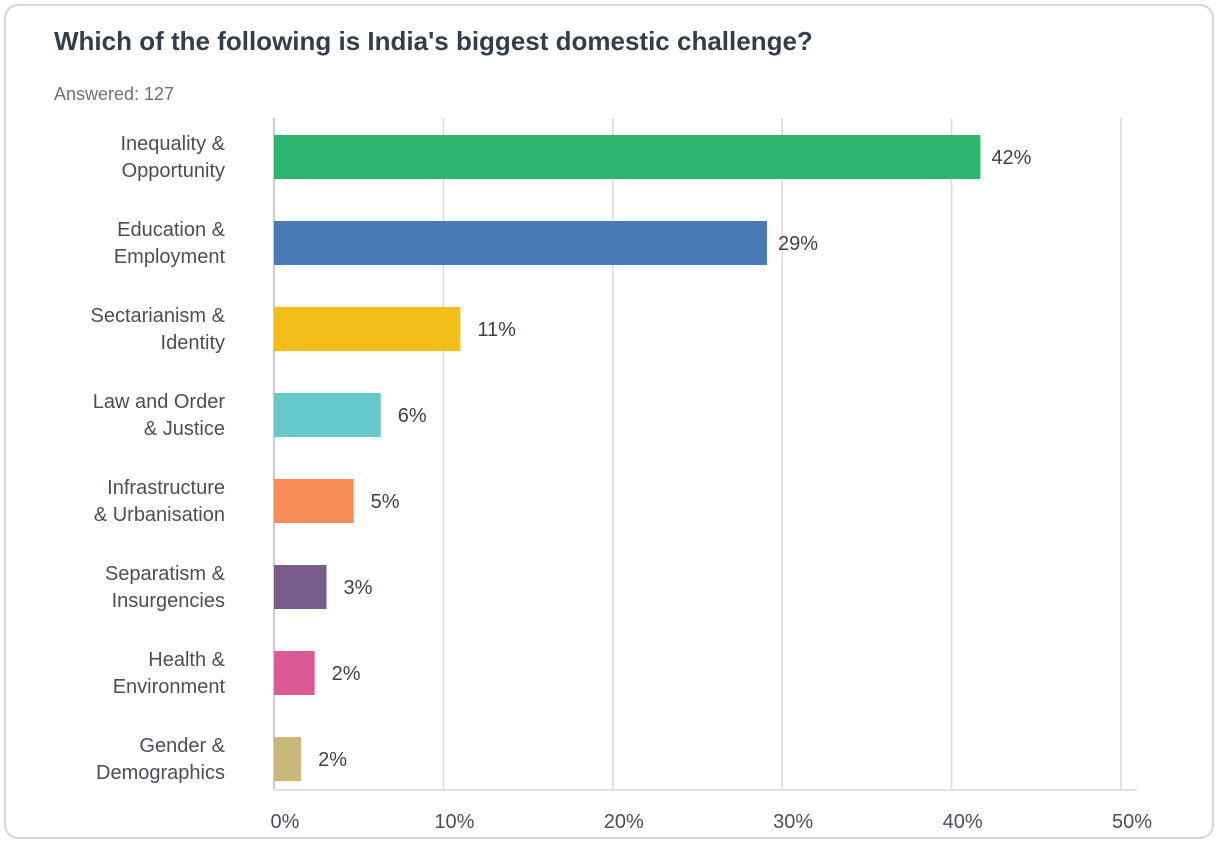  Describe the element at coordinates (793, 822) in the screenshot. I see `x-tick-label: 30%` at that location.